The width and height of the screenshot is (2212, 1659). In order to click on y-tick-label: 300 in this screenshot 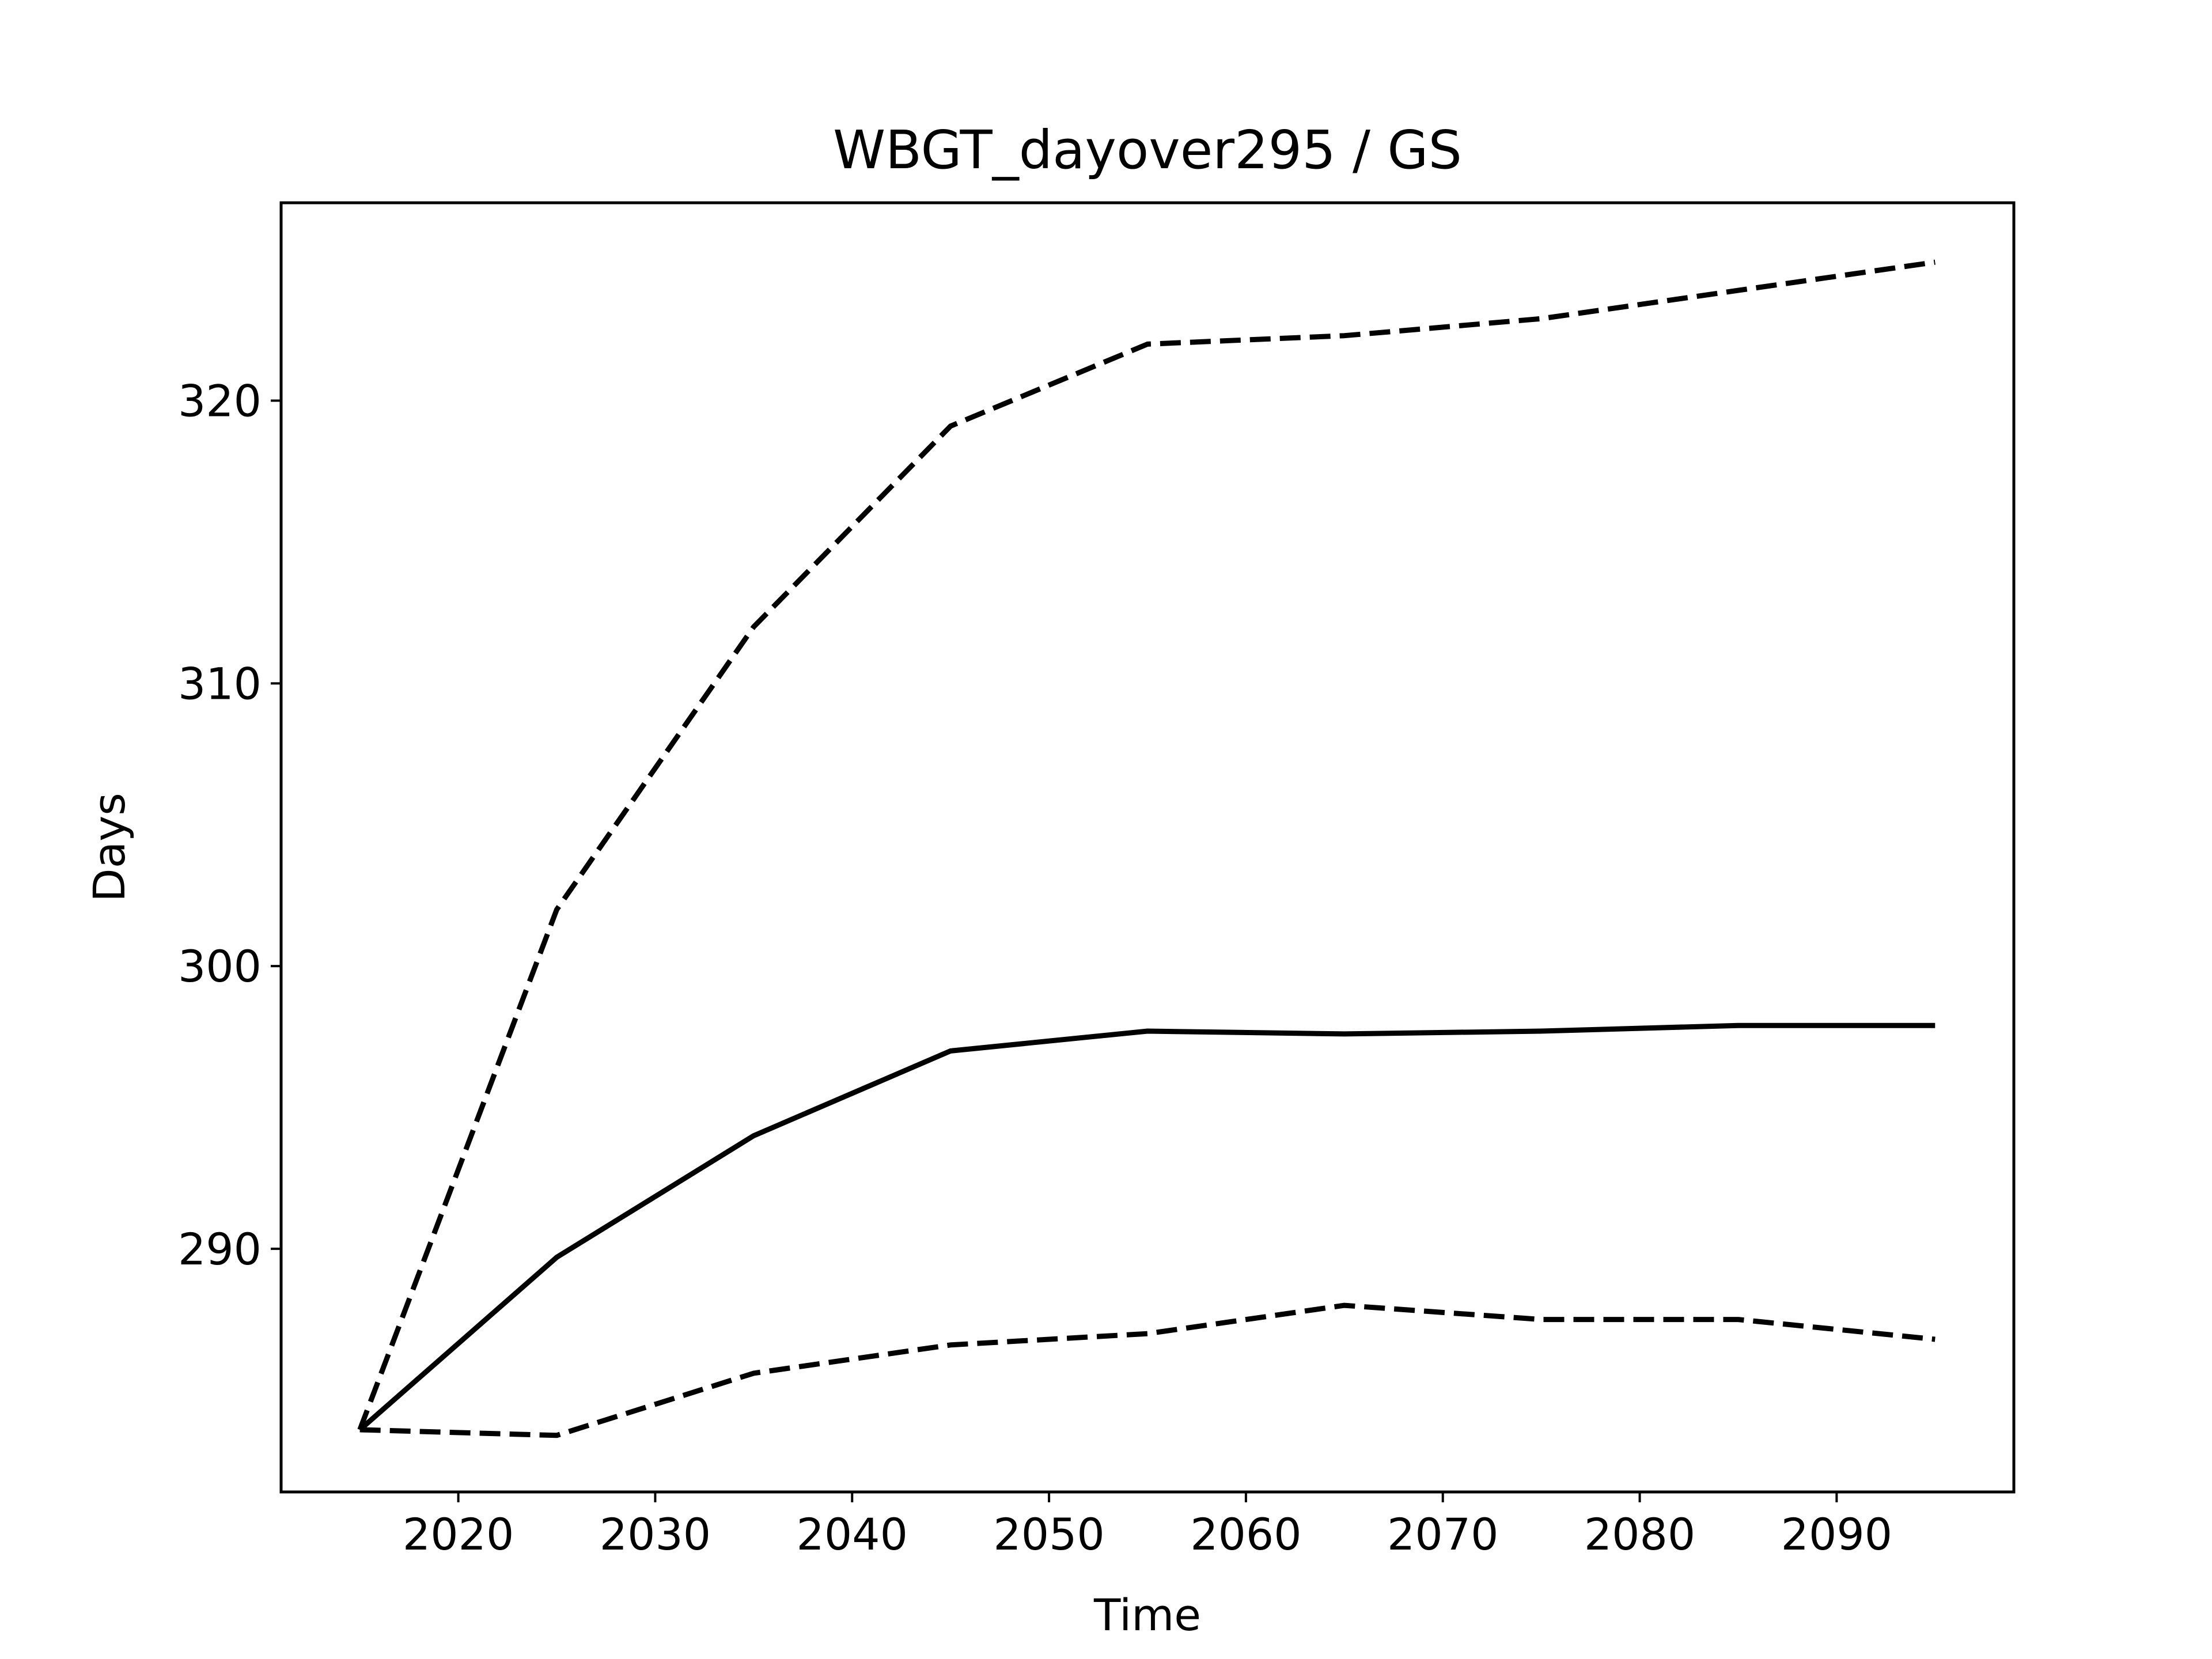, I will do `click(220, 966)`.